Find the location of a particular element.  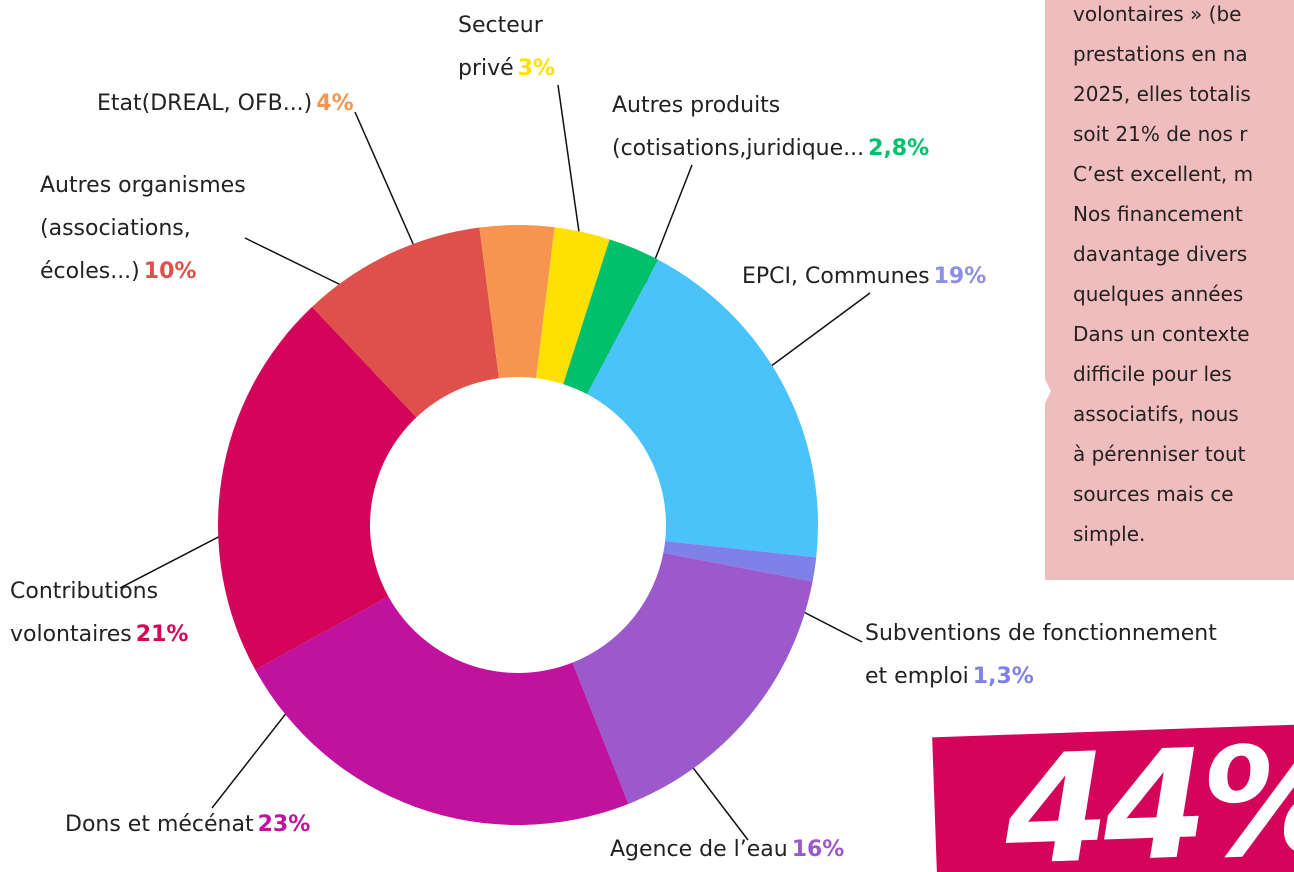

slice-label: EPCI, Communes 19% is located at coordinates (864, 276).